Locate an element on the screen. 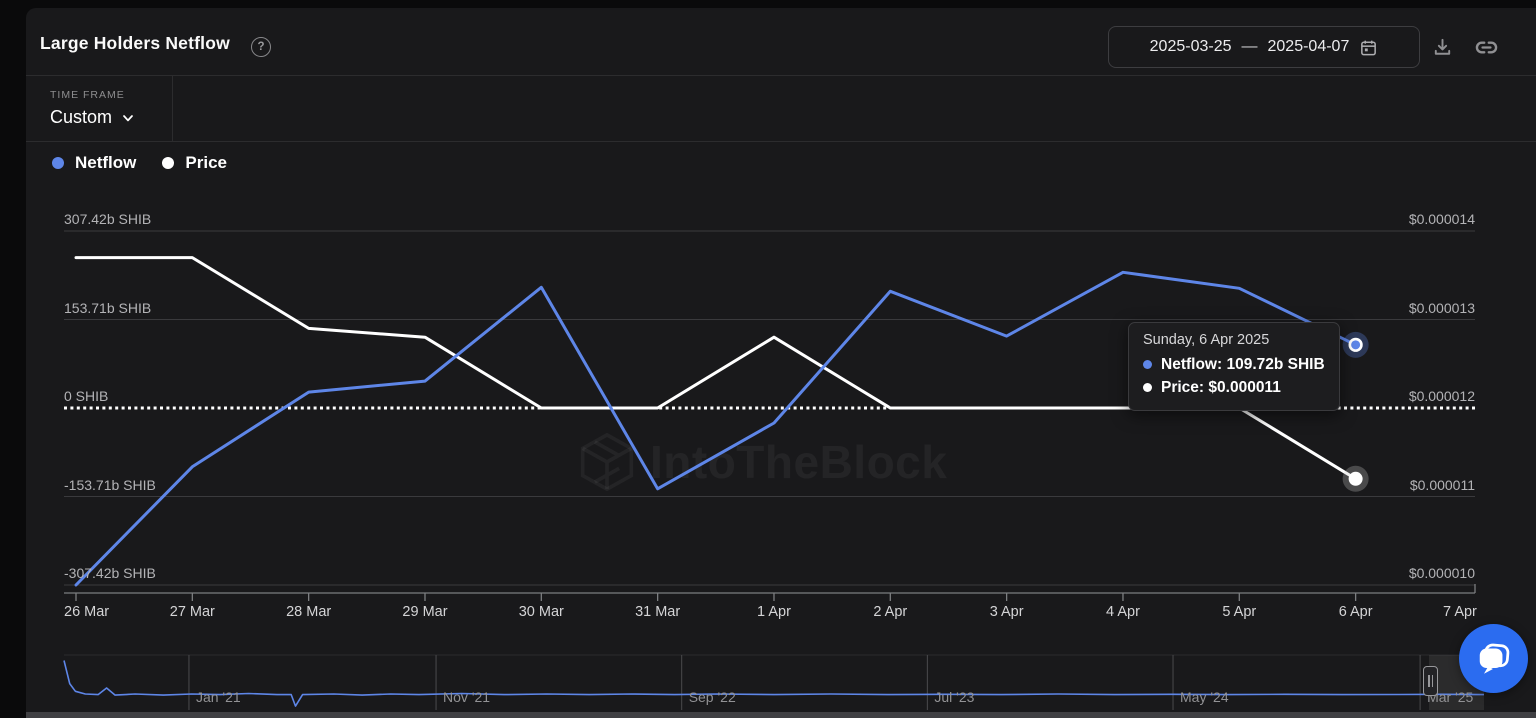 The image size is (1536, 718). chat-widget-button is located at coordinates (1493, 658).